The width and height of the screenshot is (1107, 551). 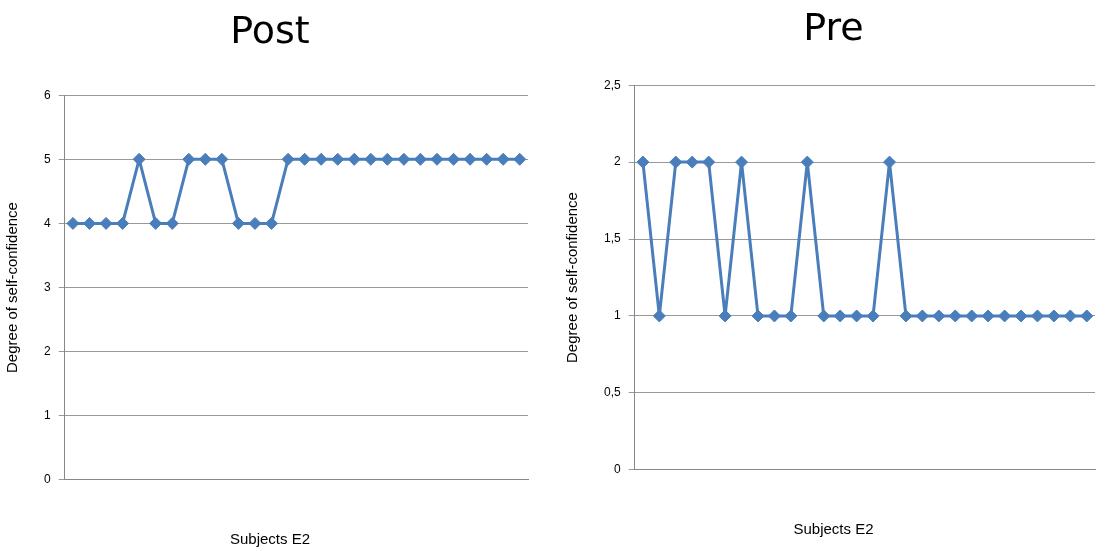 I want to click on y-tick-label: 2,5, so click(x=612, y=84).